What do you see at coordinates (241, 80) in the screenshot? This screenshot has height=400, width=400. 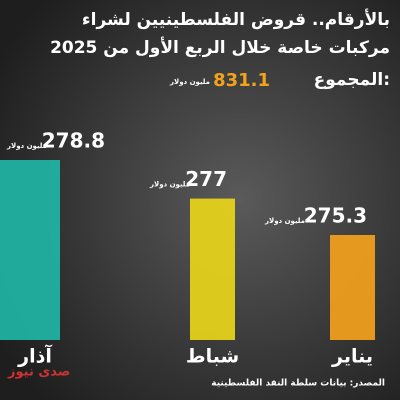 I see `total-value: 831.1` at bounding box center [241, 80].